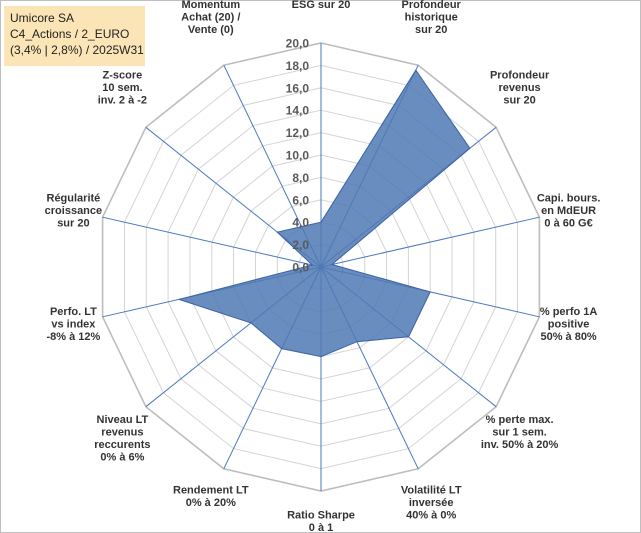  What do you see at coordinates (321, 521) in the screenshot?
I see `category-label: Ratio Sharpe 0 à 1` at bounding box center [321, 521].